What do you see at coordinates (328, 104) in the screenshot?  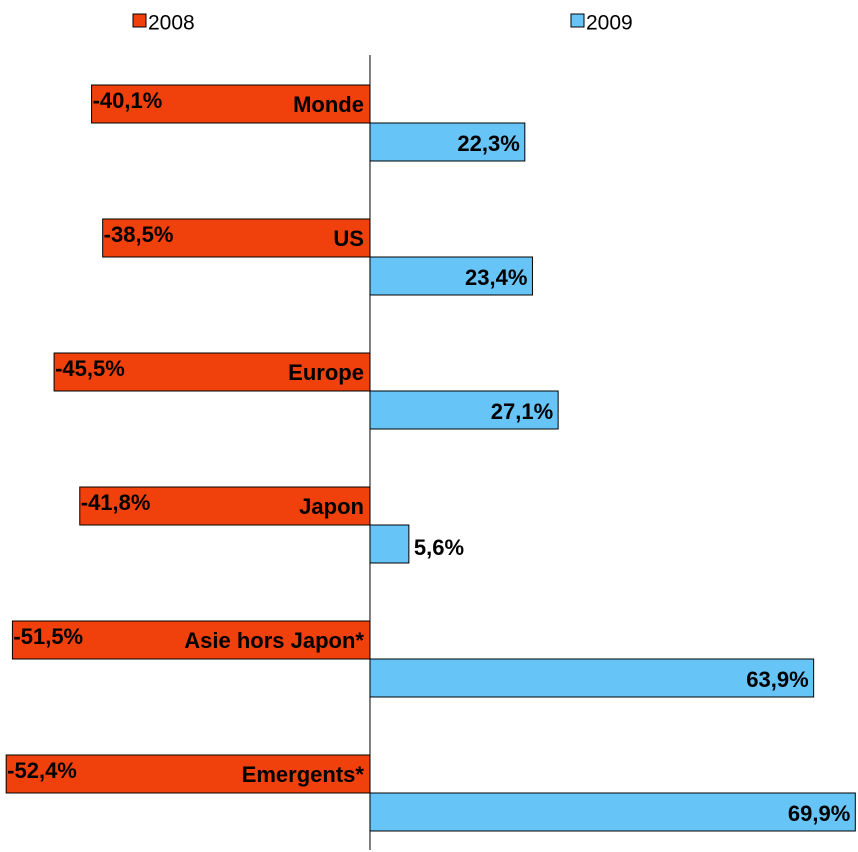 I see `category-label: Monde` at bounding box center [328, 104].